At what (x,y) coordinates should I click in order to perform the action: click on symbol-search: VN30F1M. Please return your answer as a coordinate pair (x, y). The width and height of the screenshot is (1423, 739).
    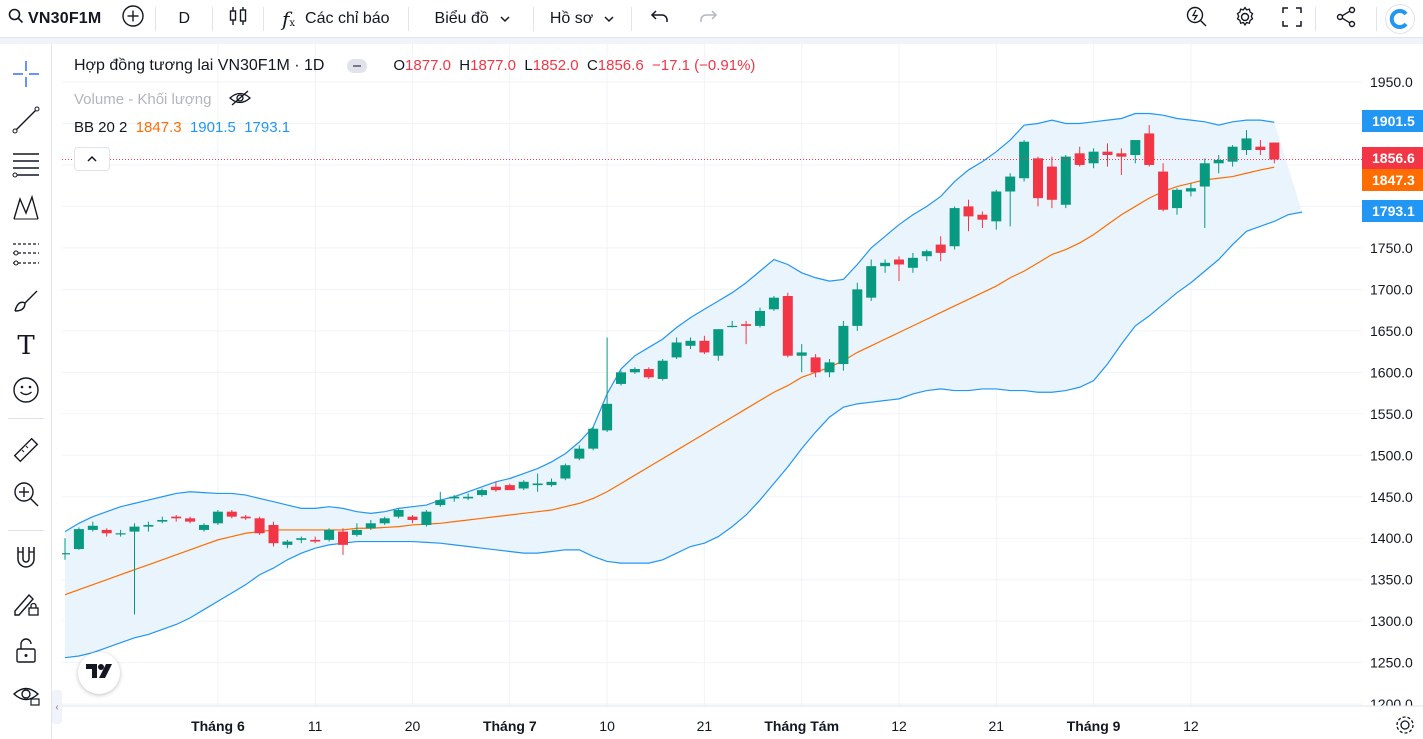
    Looking at the image, I should click on (55, 19).